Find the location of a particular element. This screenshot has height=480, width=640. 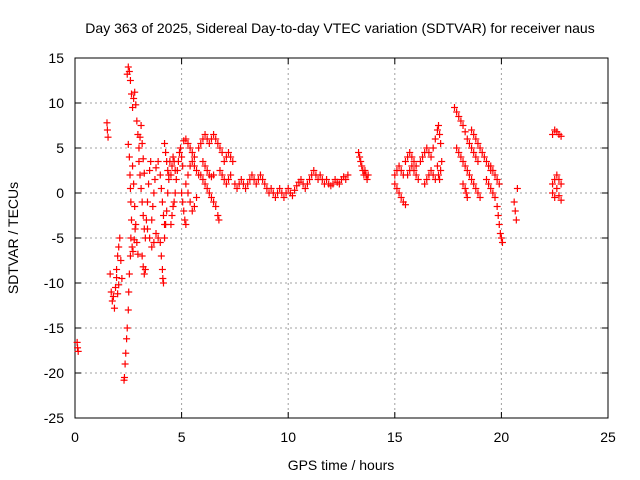

y-tick-label: -20 is located at coordinates (54, 373).